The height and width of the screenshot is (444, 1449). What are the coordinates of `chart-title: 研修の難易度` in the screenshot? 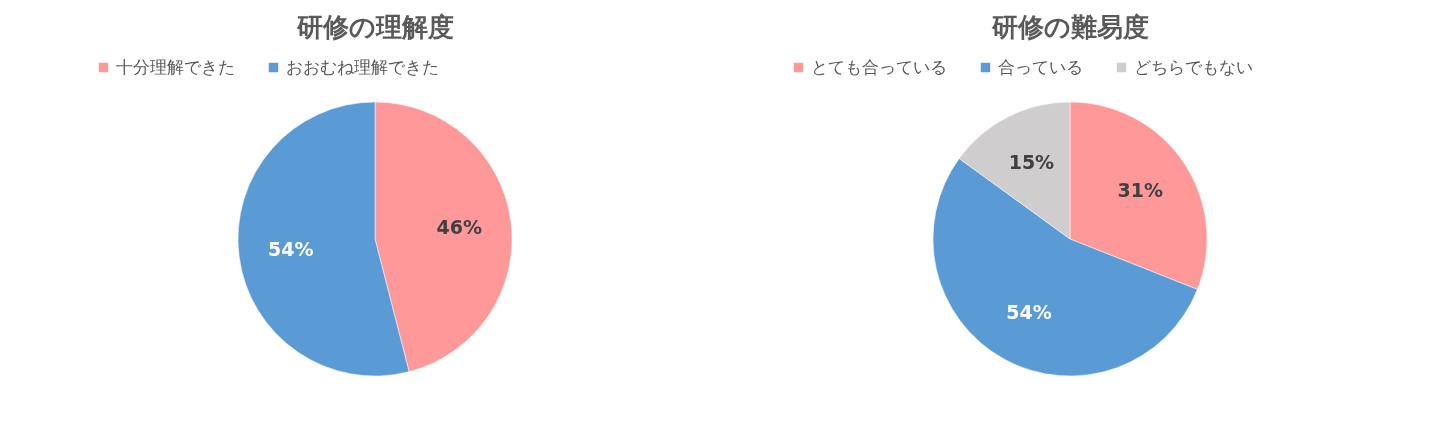 It's located at (1069, 27).